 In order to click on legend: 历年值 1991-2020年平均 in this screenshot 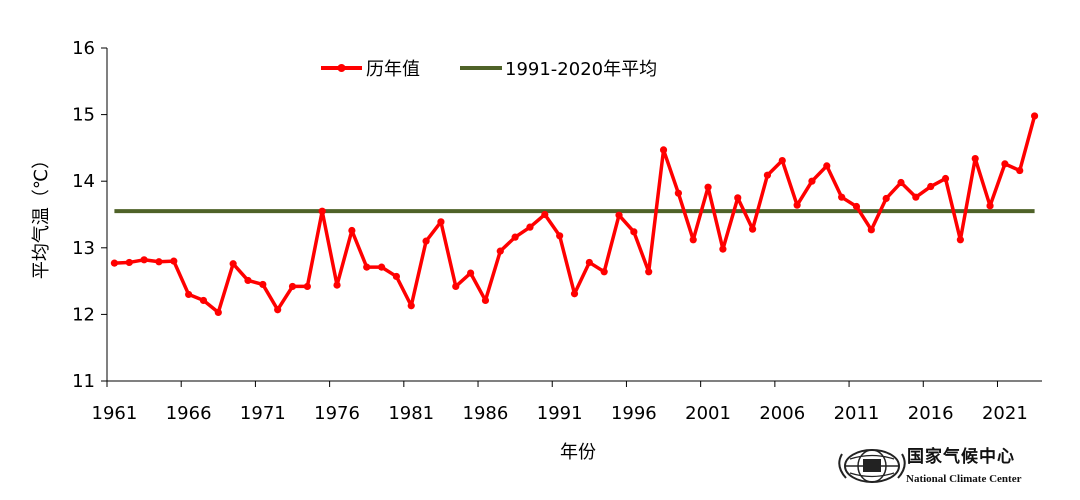, I will do `click(489, 69)`.